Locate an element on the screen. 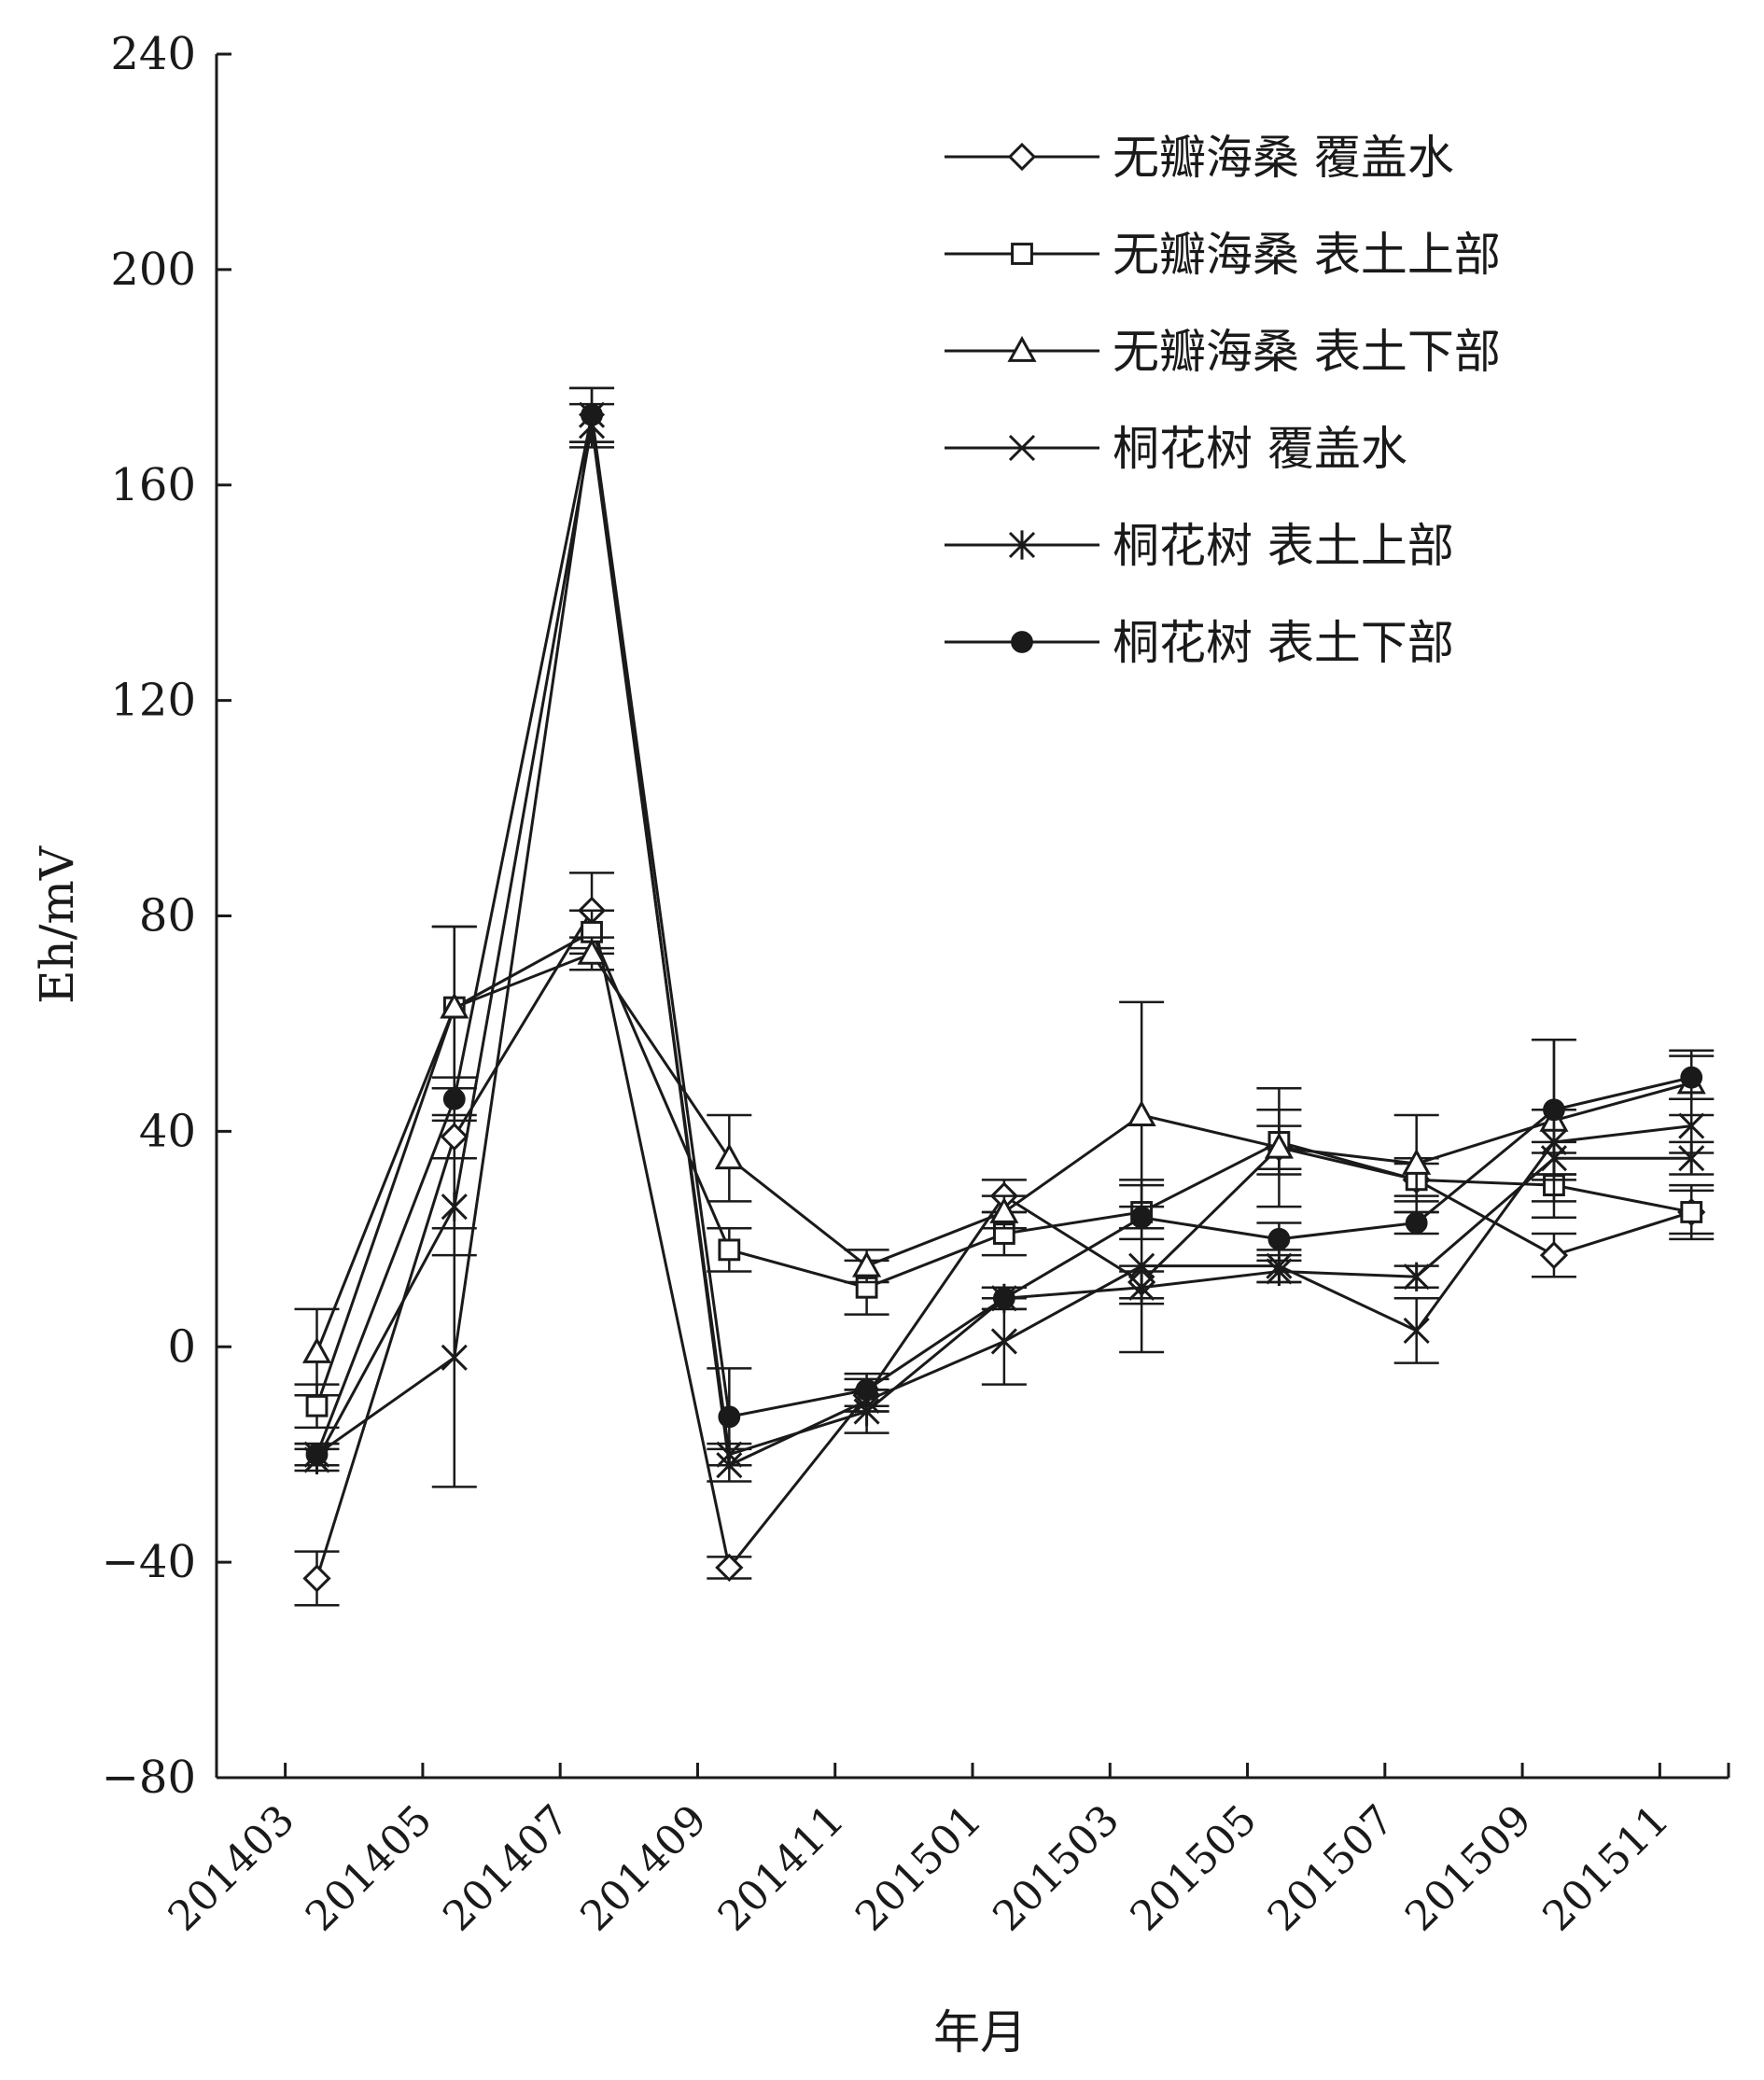  x-tick-label: 201407 is located at coordinates (506, 1869).